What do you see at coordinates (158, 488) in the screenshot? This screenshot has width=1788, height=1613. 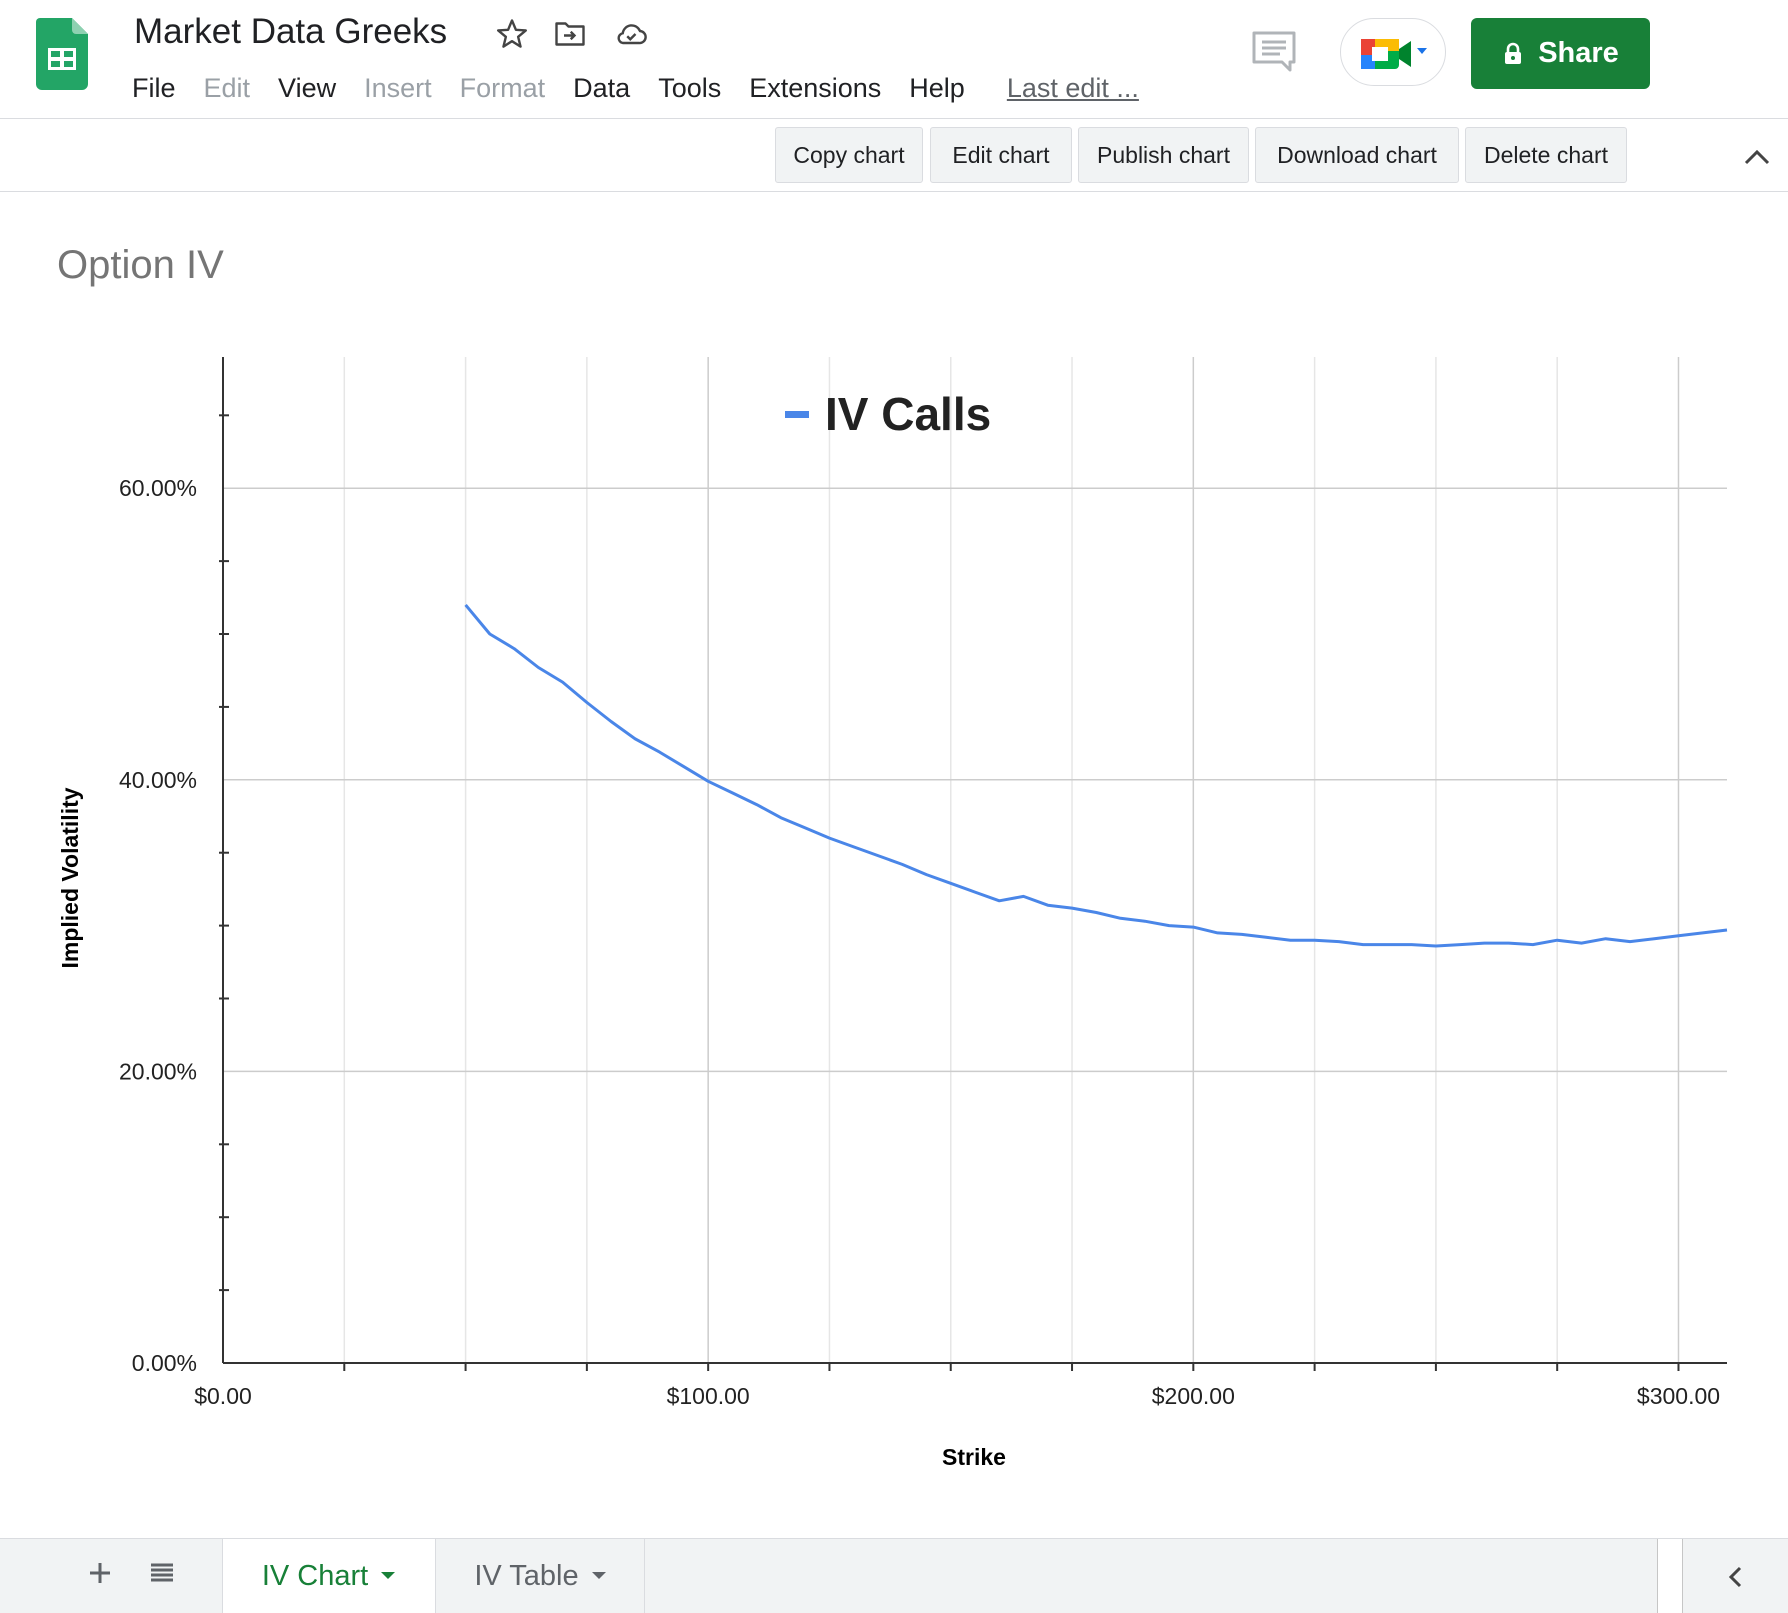 I see `y-tick-label: 60.00%` at bounding box center [158, 488].